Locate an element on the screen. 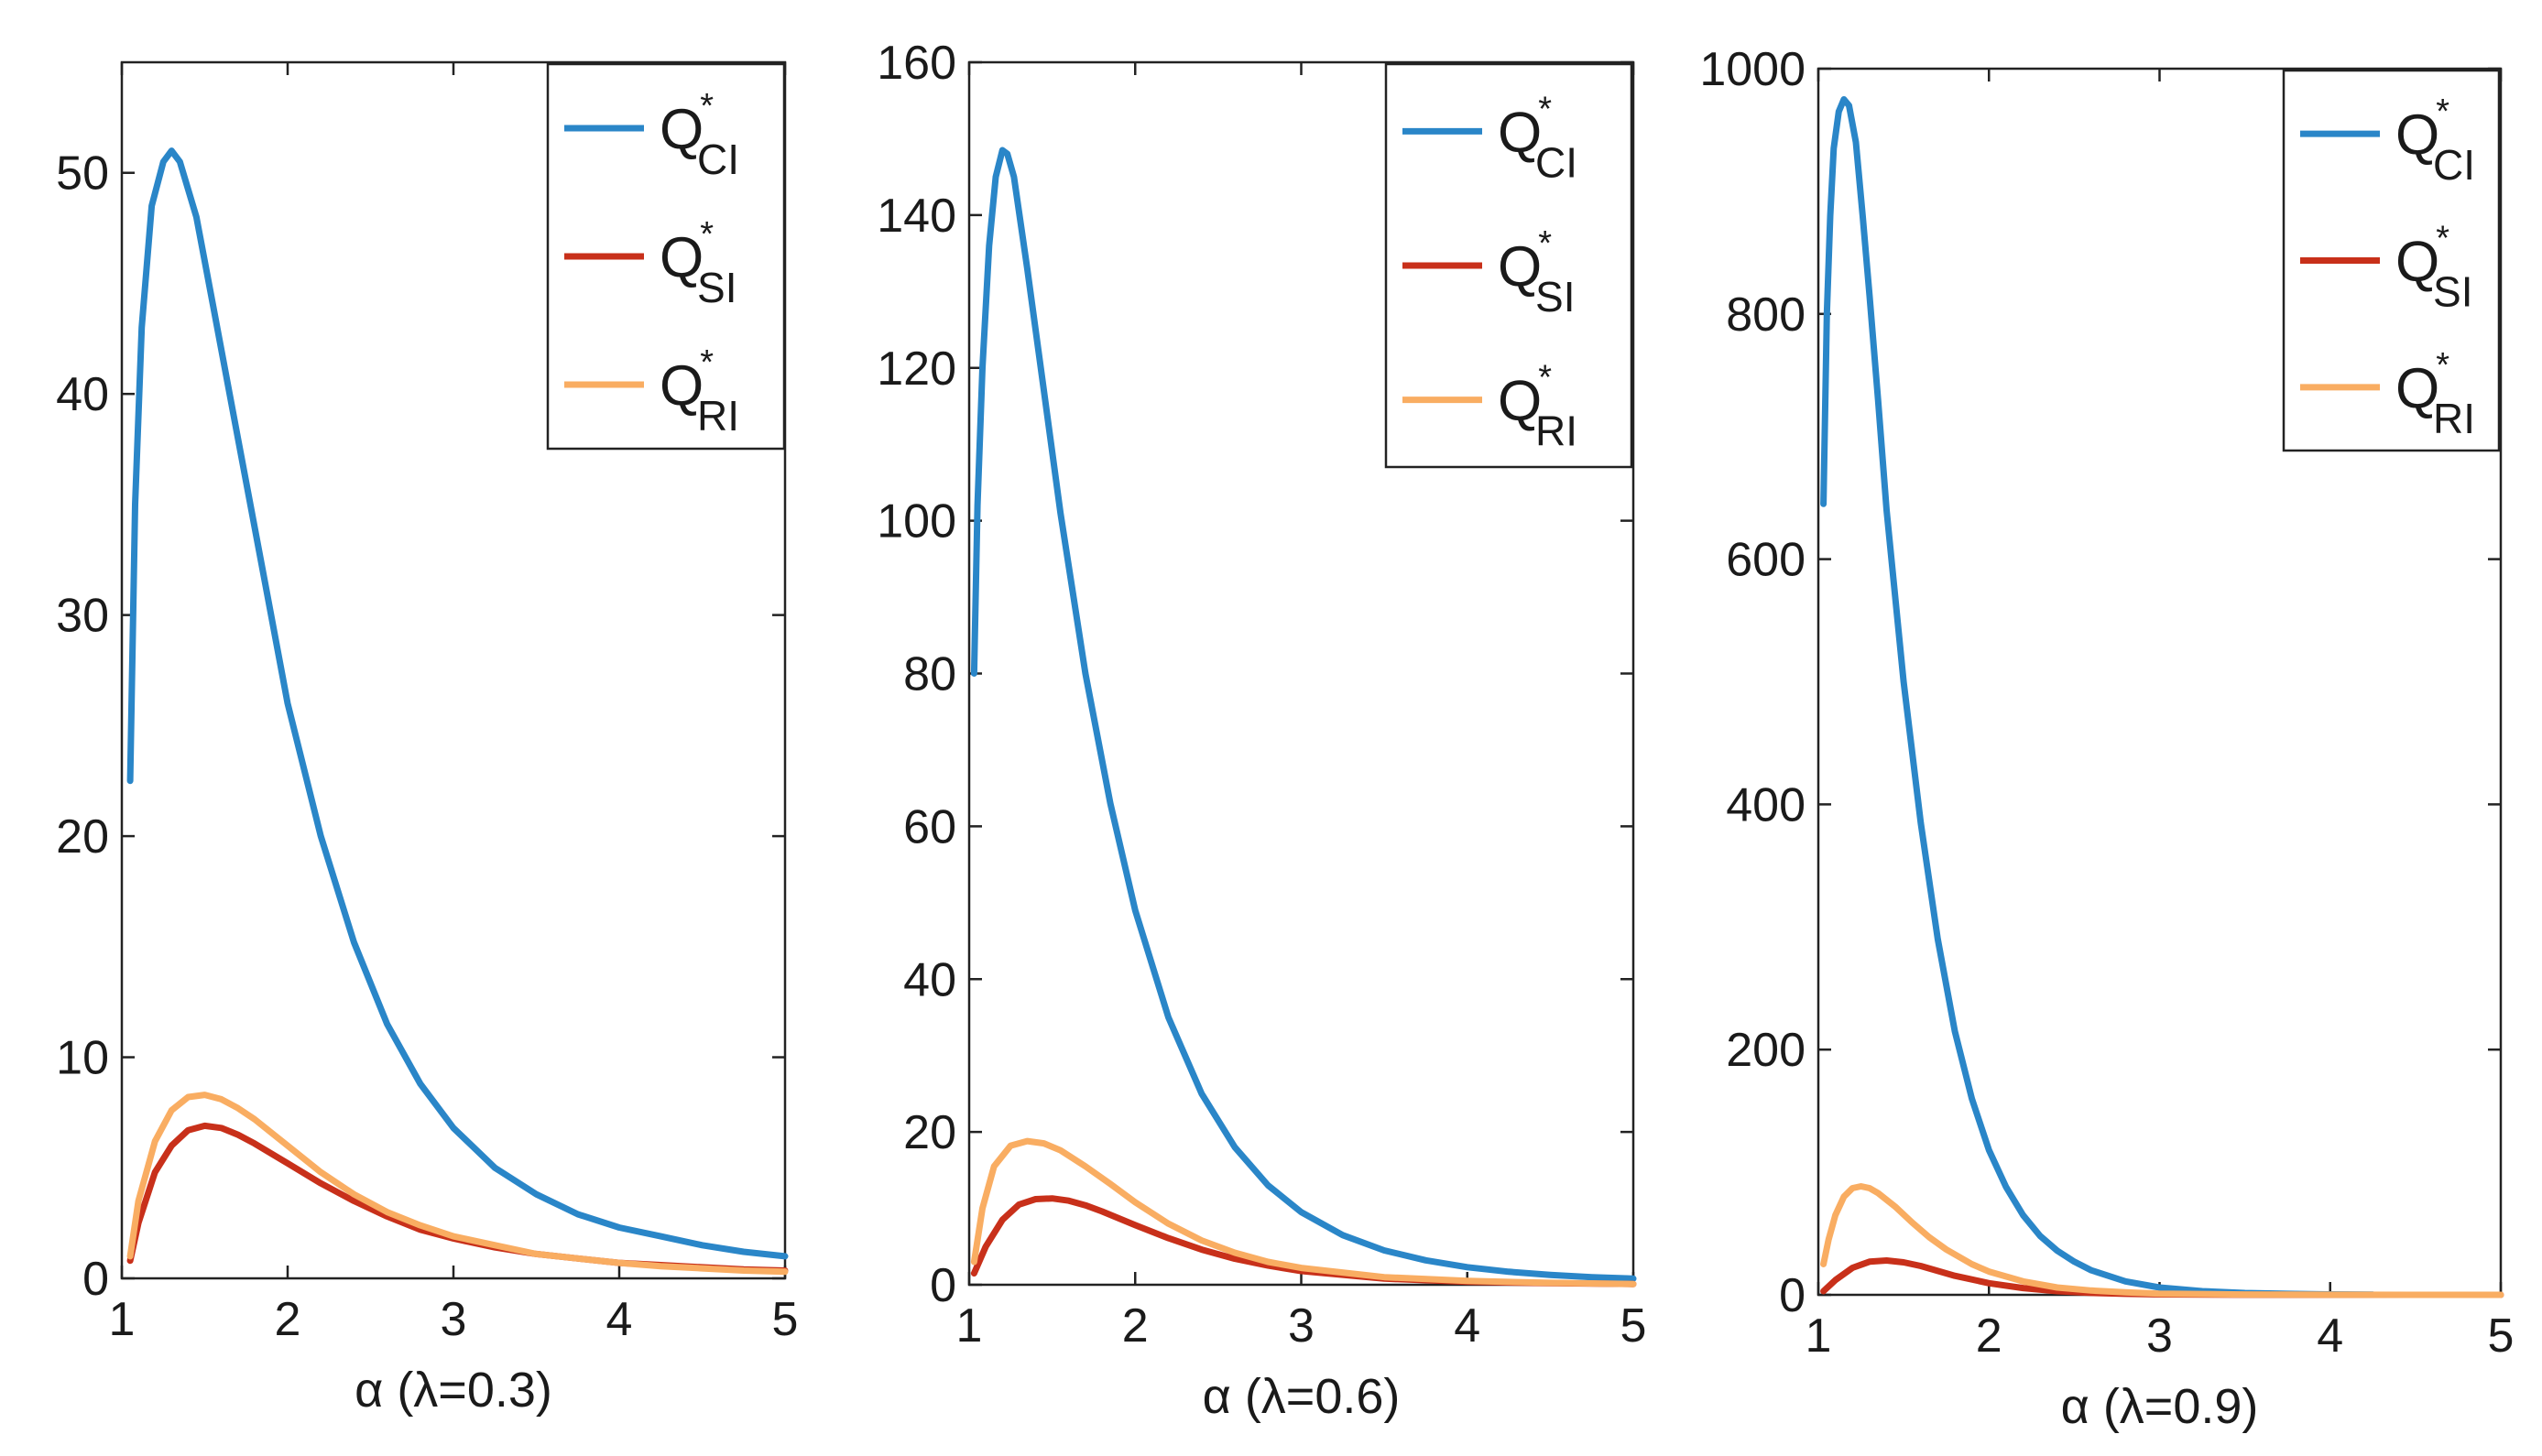 This screenshot has width=2542, height=1456. y-tick-label: 140 is located at coordinates (916, 216).